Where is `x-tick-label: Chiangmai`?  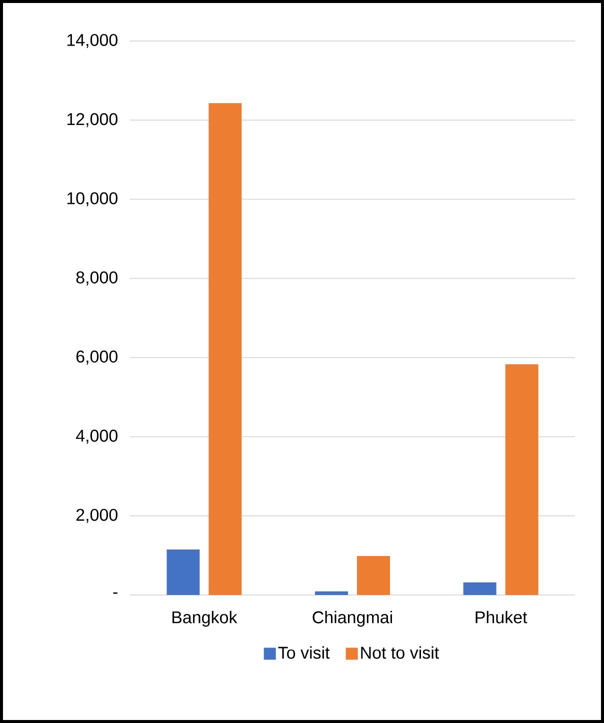 x-tick-label: Chiangmai is located at coordinates (352, 618).